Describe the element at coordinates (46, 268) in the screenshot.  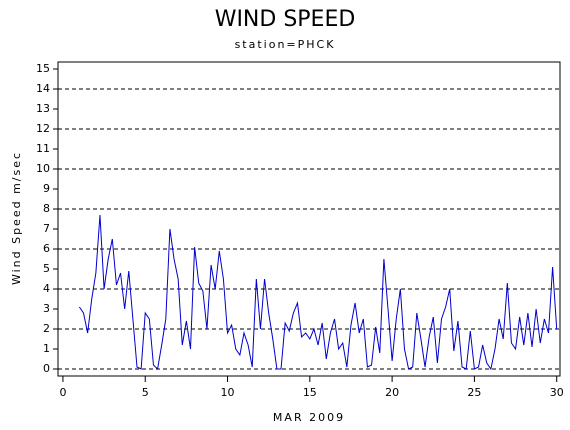
I see `y-tick-label: 5` at that location.